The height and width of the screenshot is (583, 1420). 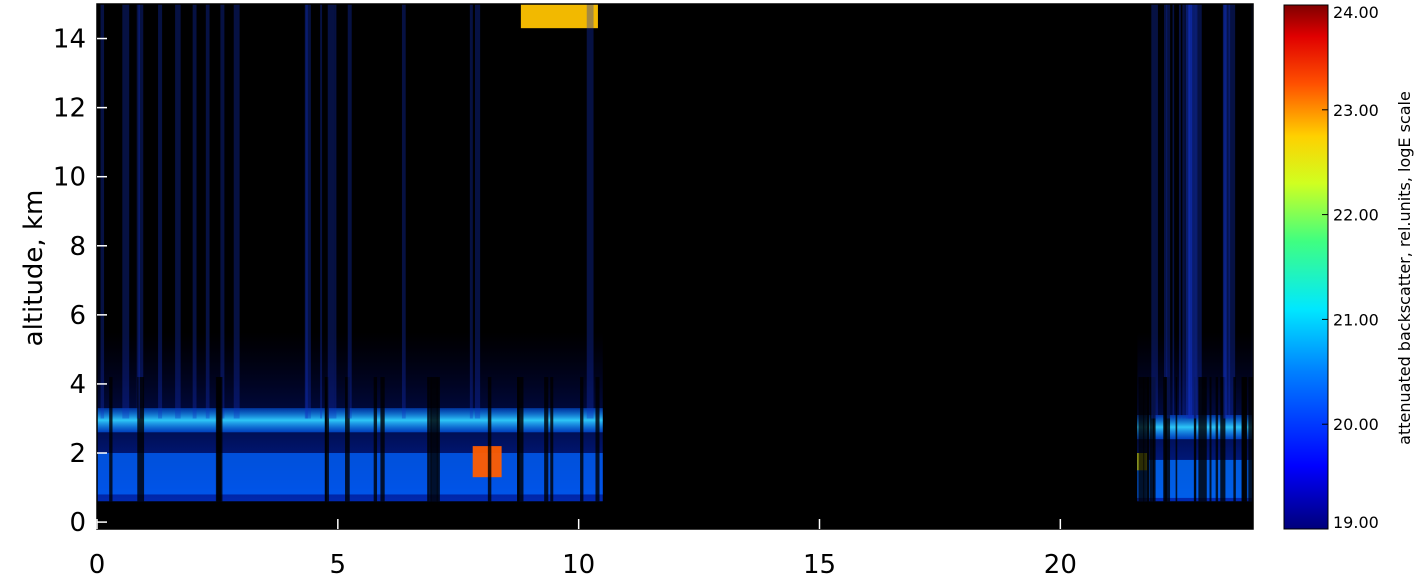 I want to click on y-tick-label: 10, so click(x=69, y=178).